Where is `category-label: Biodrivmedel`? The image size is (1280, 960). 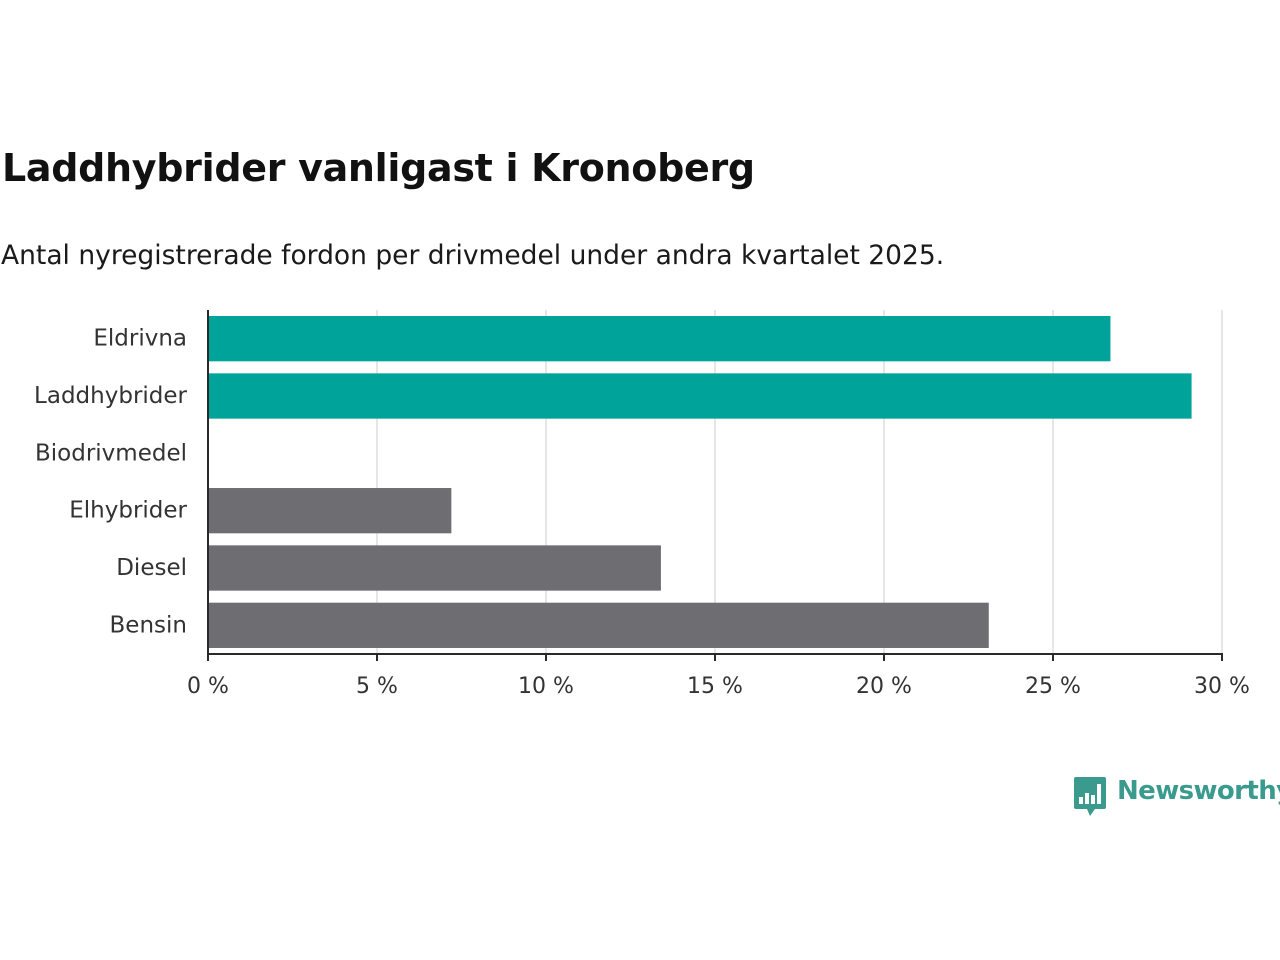
category-label: Biodrivmedel is located at coordinates (111, 453).